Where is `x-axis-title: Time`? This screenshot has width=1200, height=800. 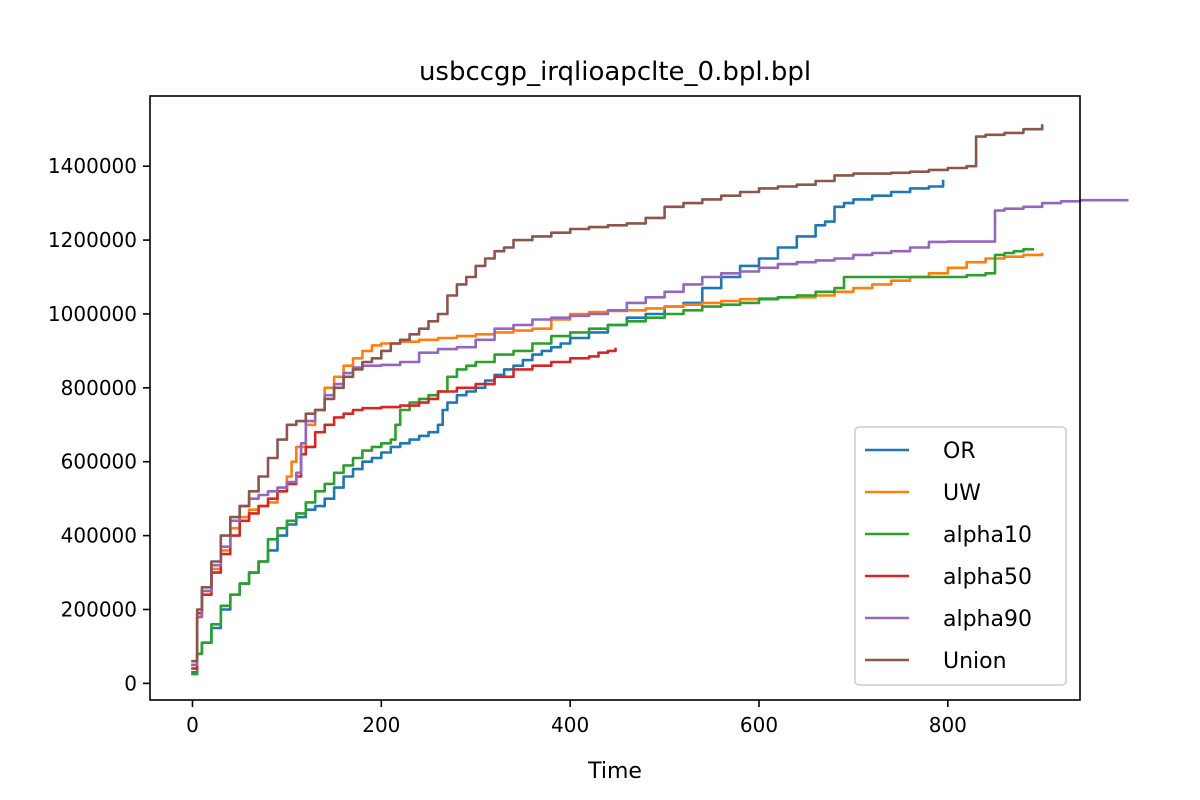
x-axis-title: Time is located at coordinates (614, 771).